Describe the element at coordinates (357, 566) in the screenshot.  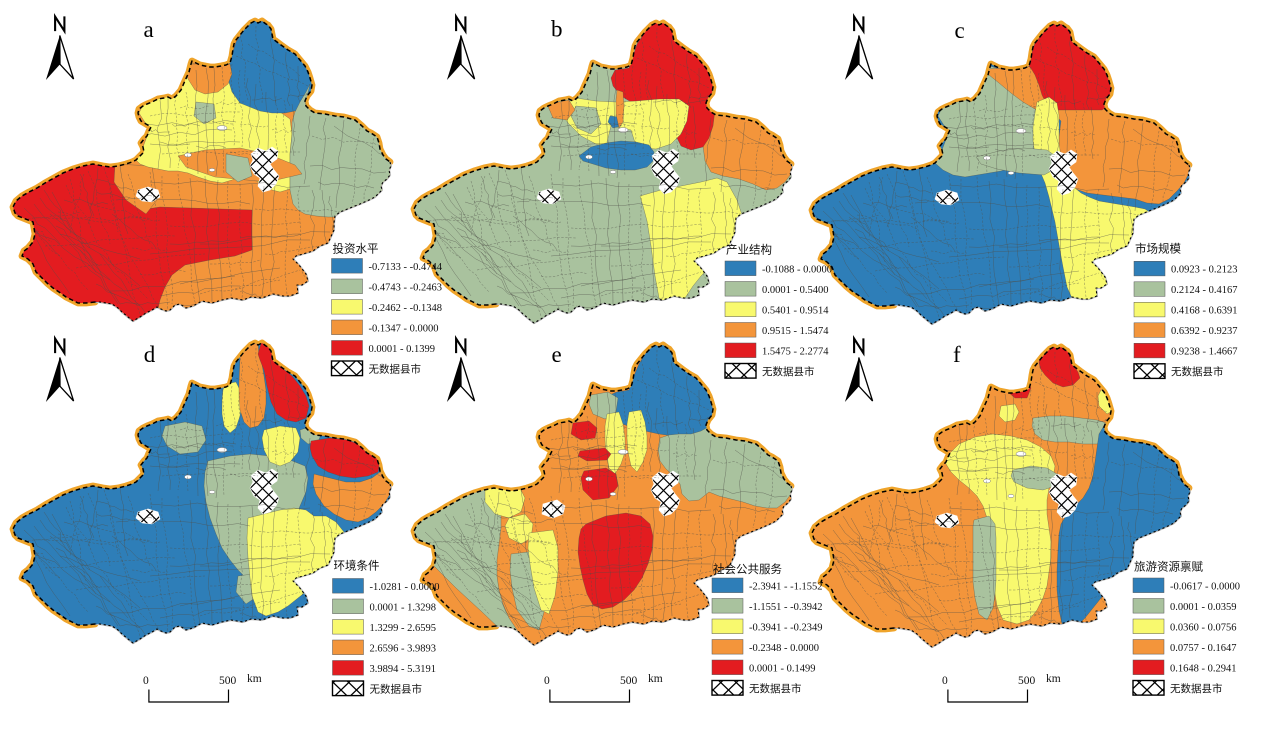
I see `svg-text: 环境条件` at that location.